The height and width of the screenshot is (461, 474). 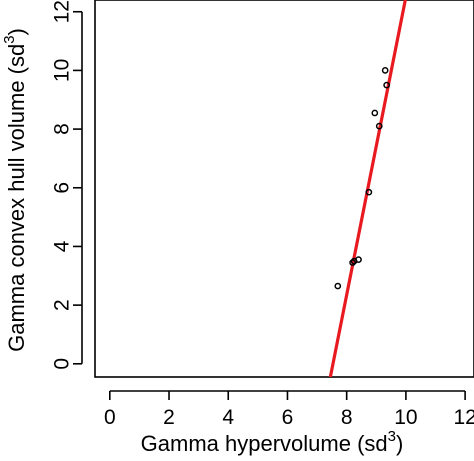 I want to click on x-tick-label: 4, so click(x=228, y=417).